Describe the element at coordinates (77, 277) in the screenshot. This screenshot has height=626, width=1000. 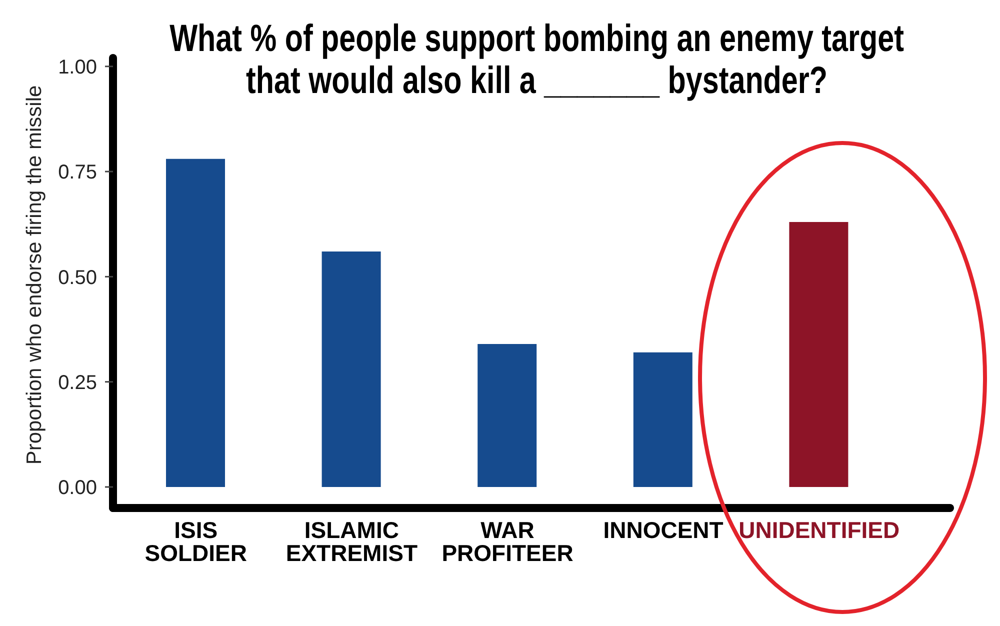
I see `y-tick-label: 0.50` at that location.